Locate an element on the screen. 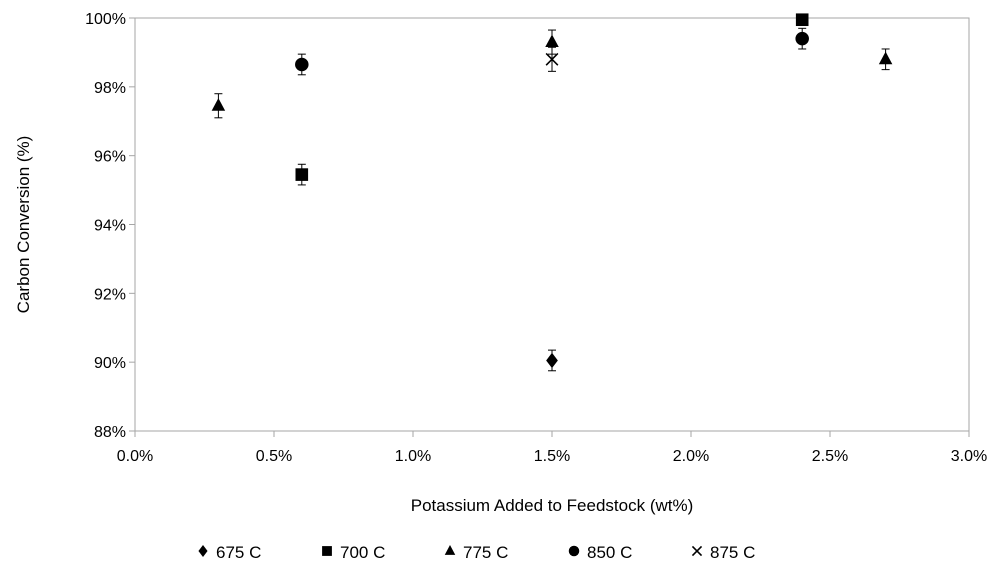  y-tick-label: 96% is located at coordinates (110, 157).